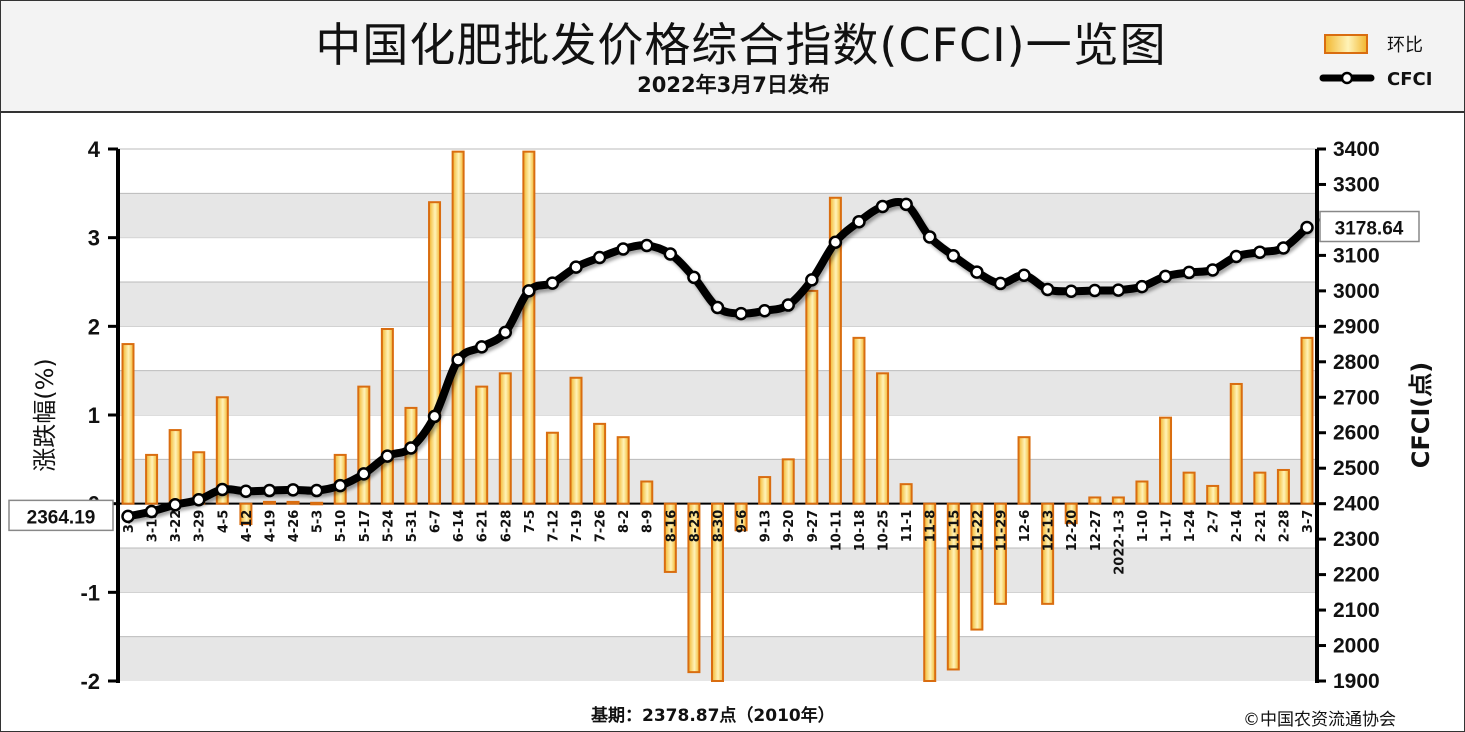 The height and width of the screenshot is (732, 1465). What do you see at coordinates (1356, 184) in the screenshot?
I see `right-tick-label: 3300` at bounding box center [1356, 184].